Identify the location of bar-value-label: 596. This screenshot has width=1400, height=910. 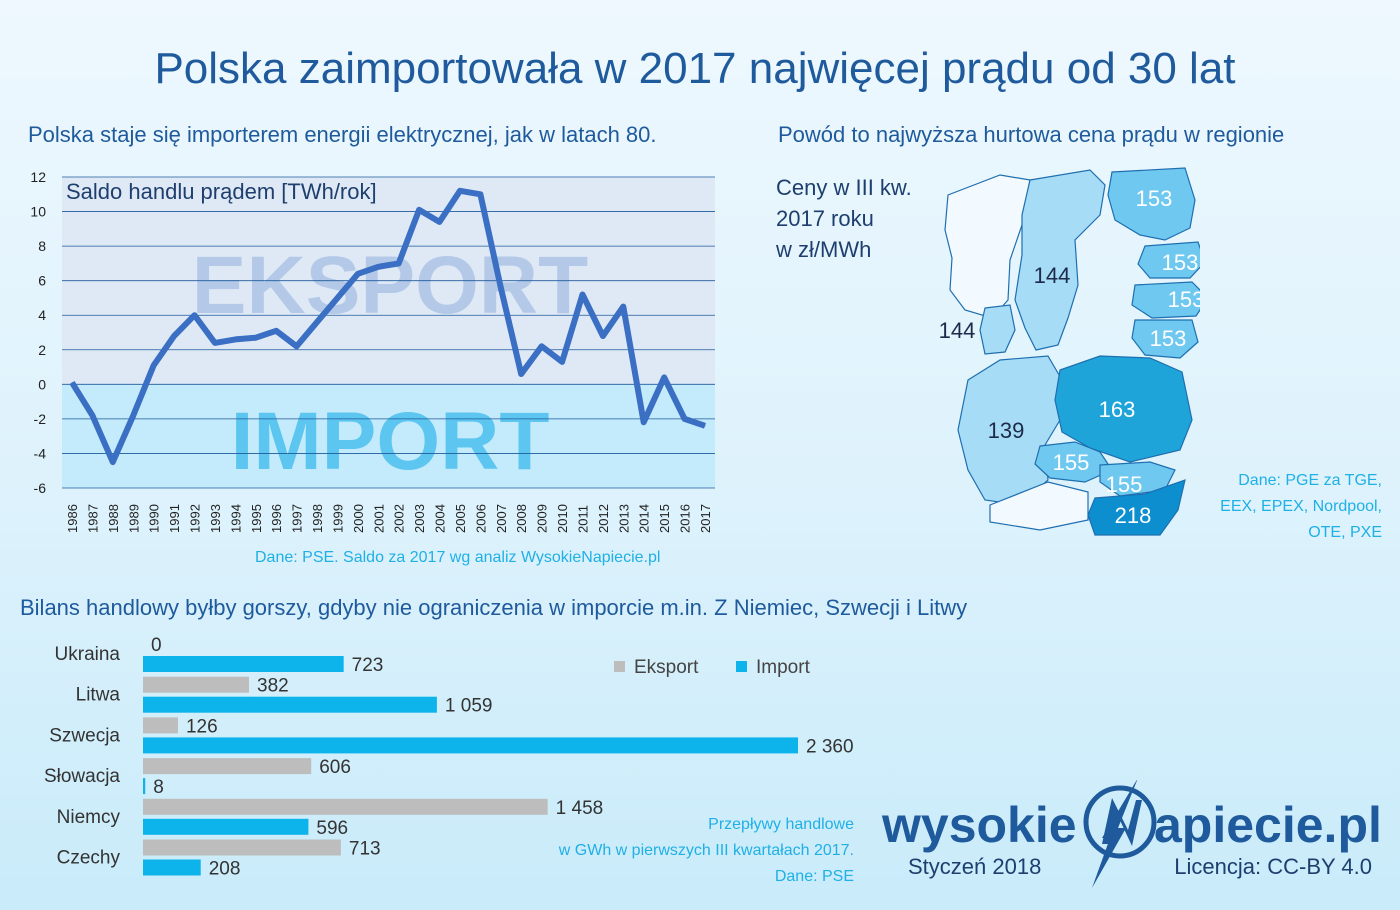
(332, 828).